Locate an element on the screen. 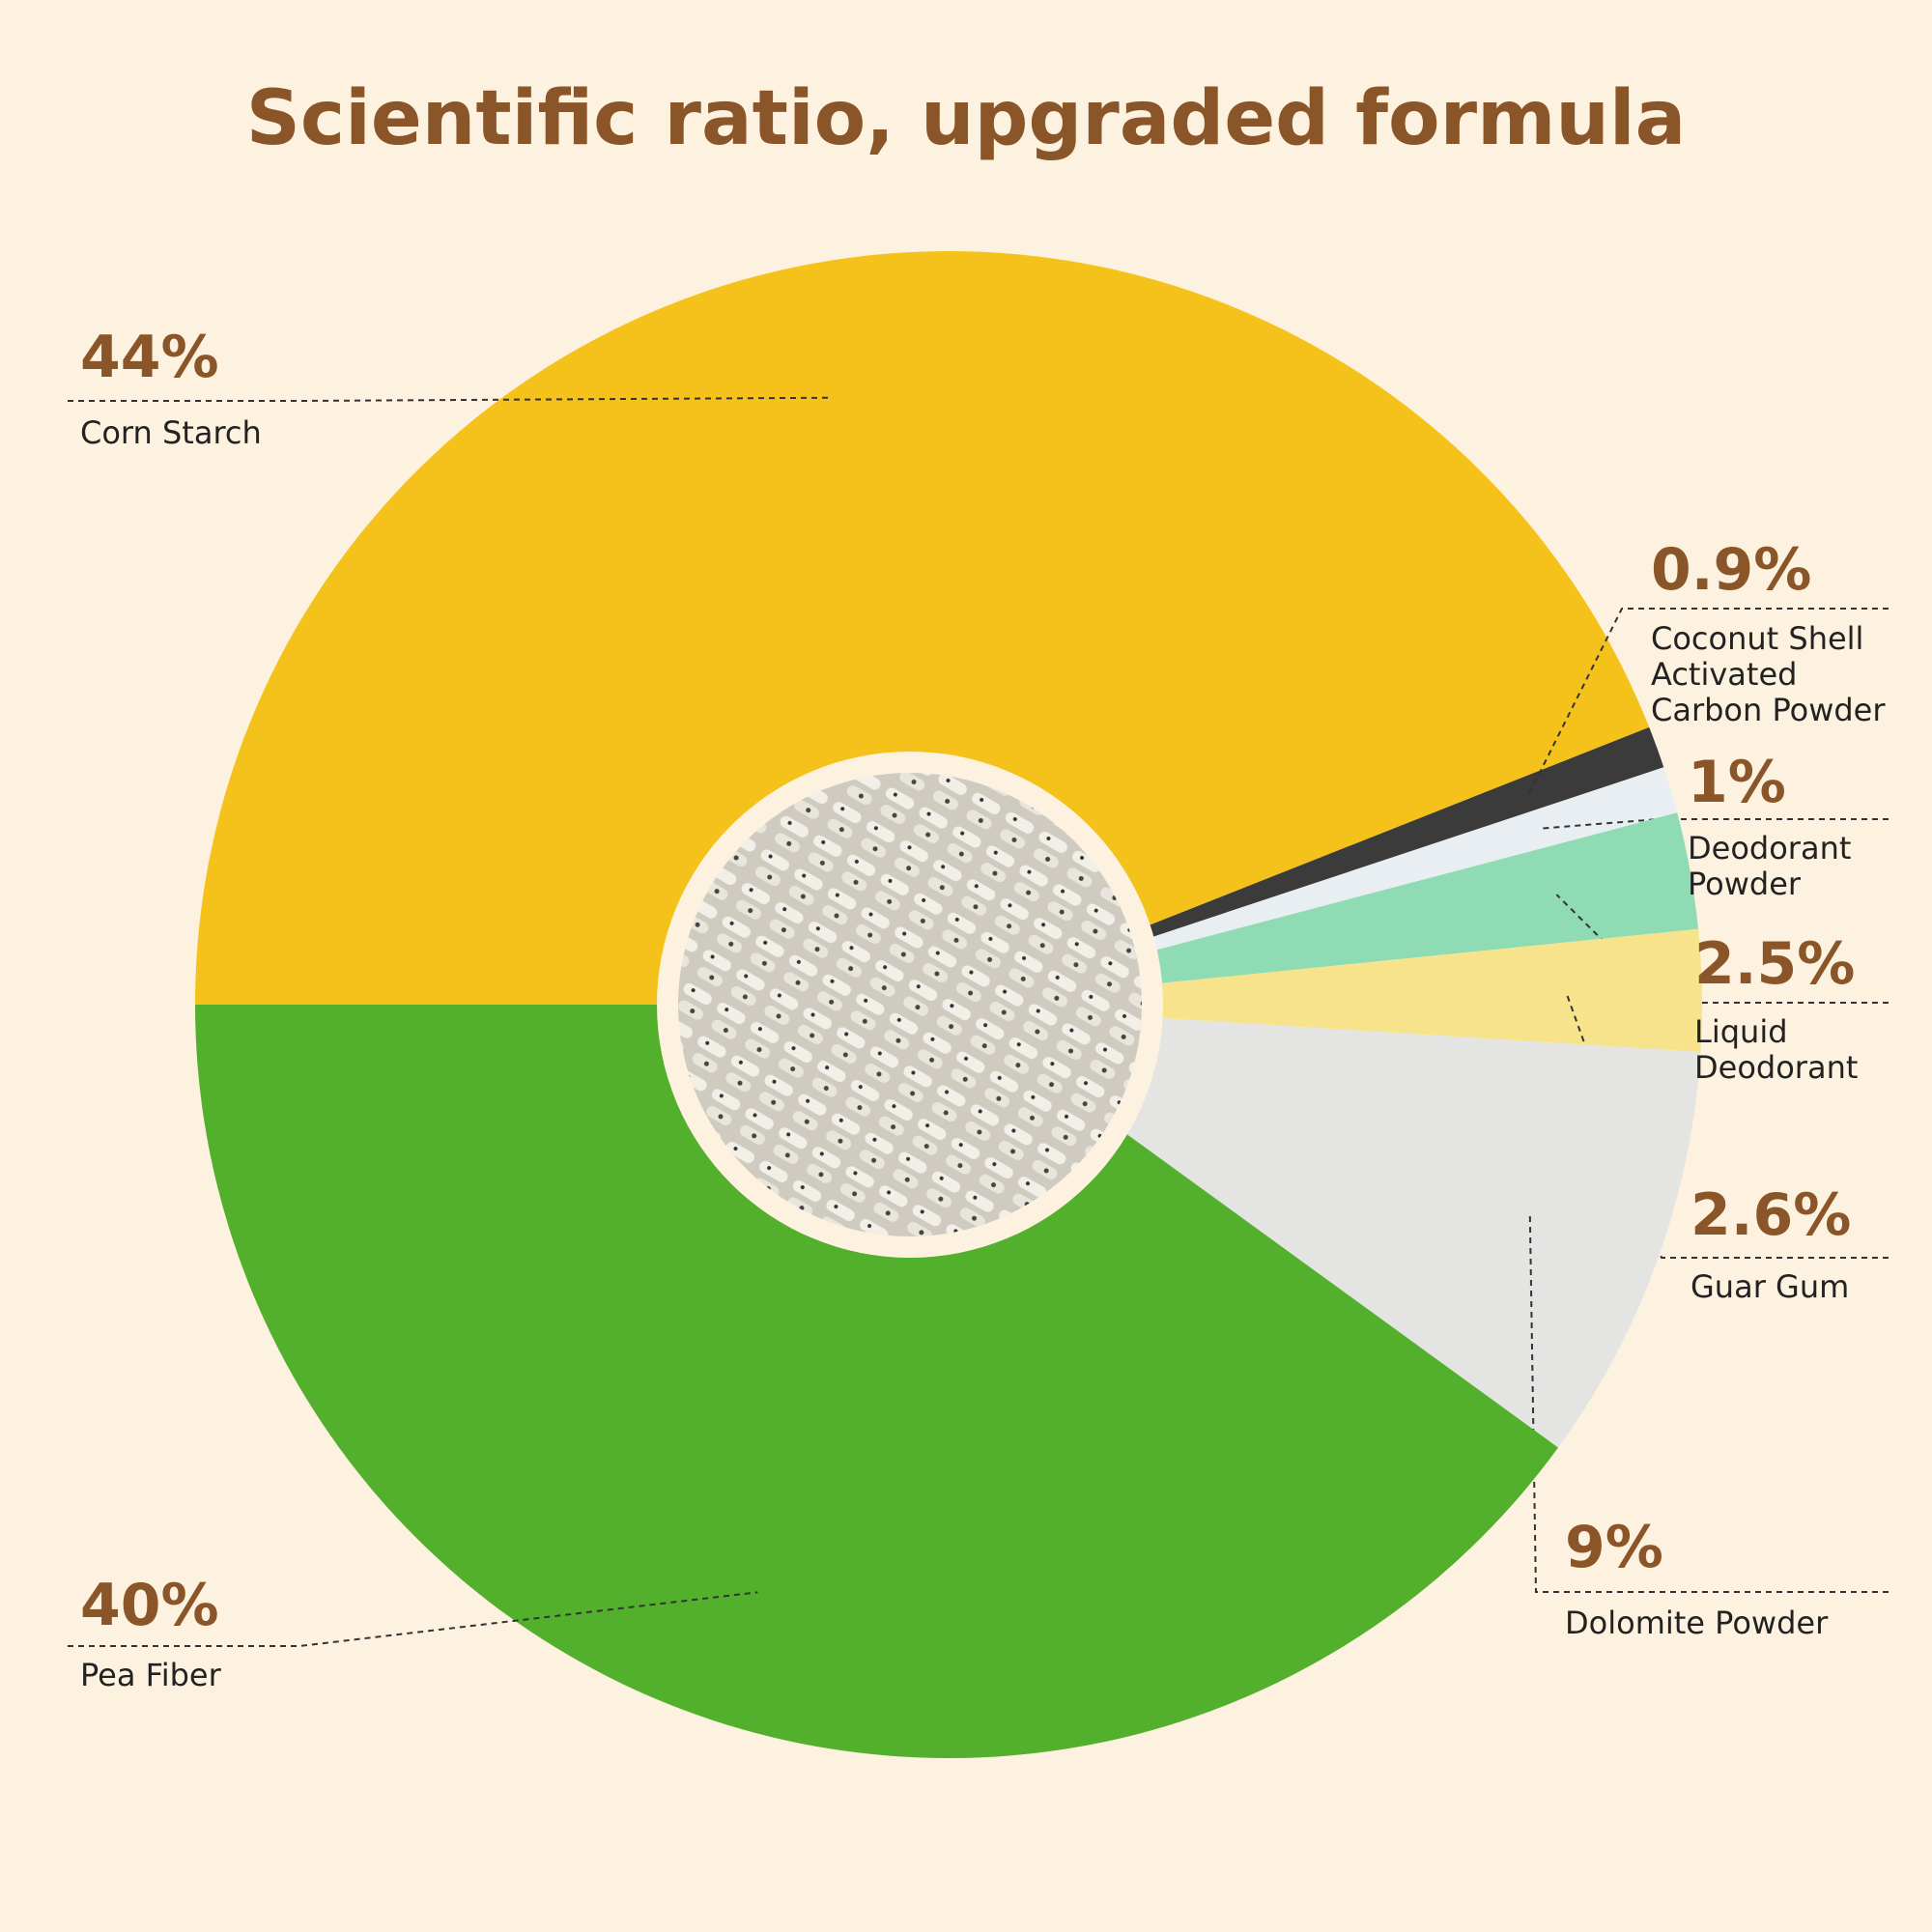 This screenshot has width=1932, height=1932. slice-label: Coconut Shell Activated Carbon Powder is located at coordinates (1768, 674).